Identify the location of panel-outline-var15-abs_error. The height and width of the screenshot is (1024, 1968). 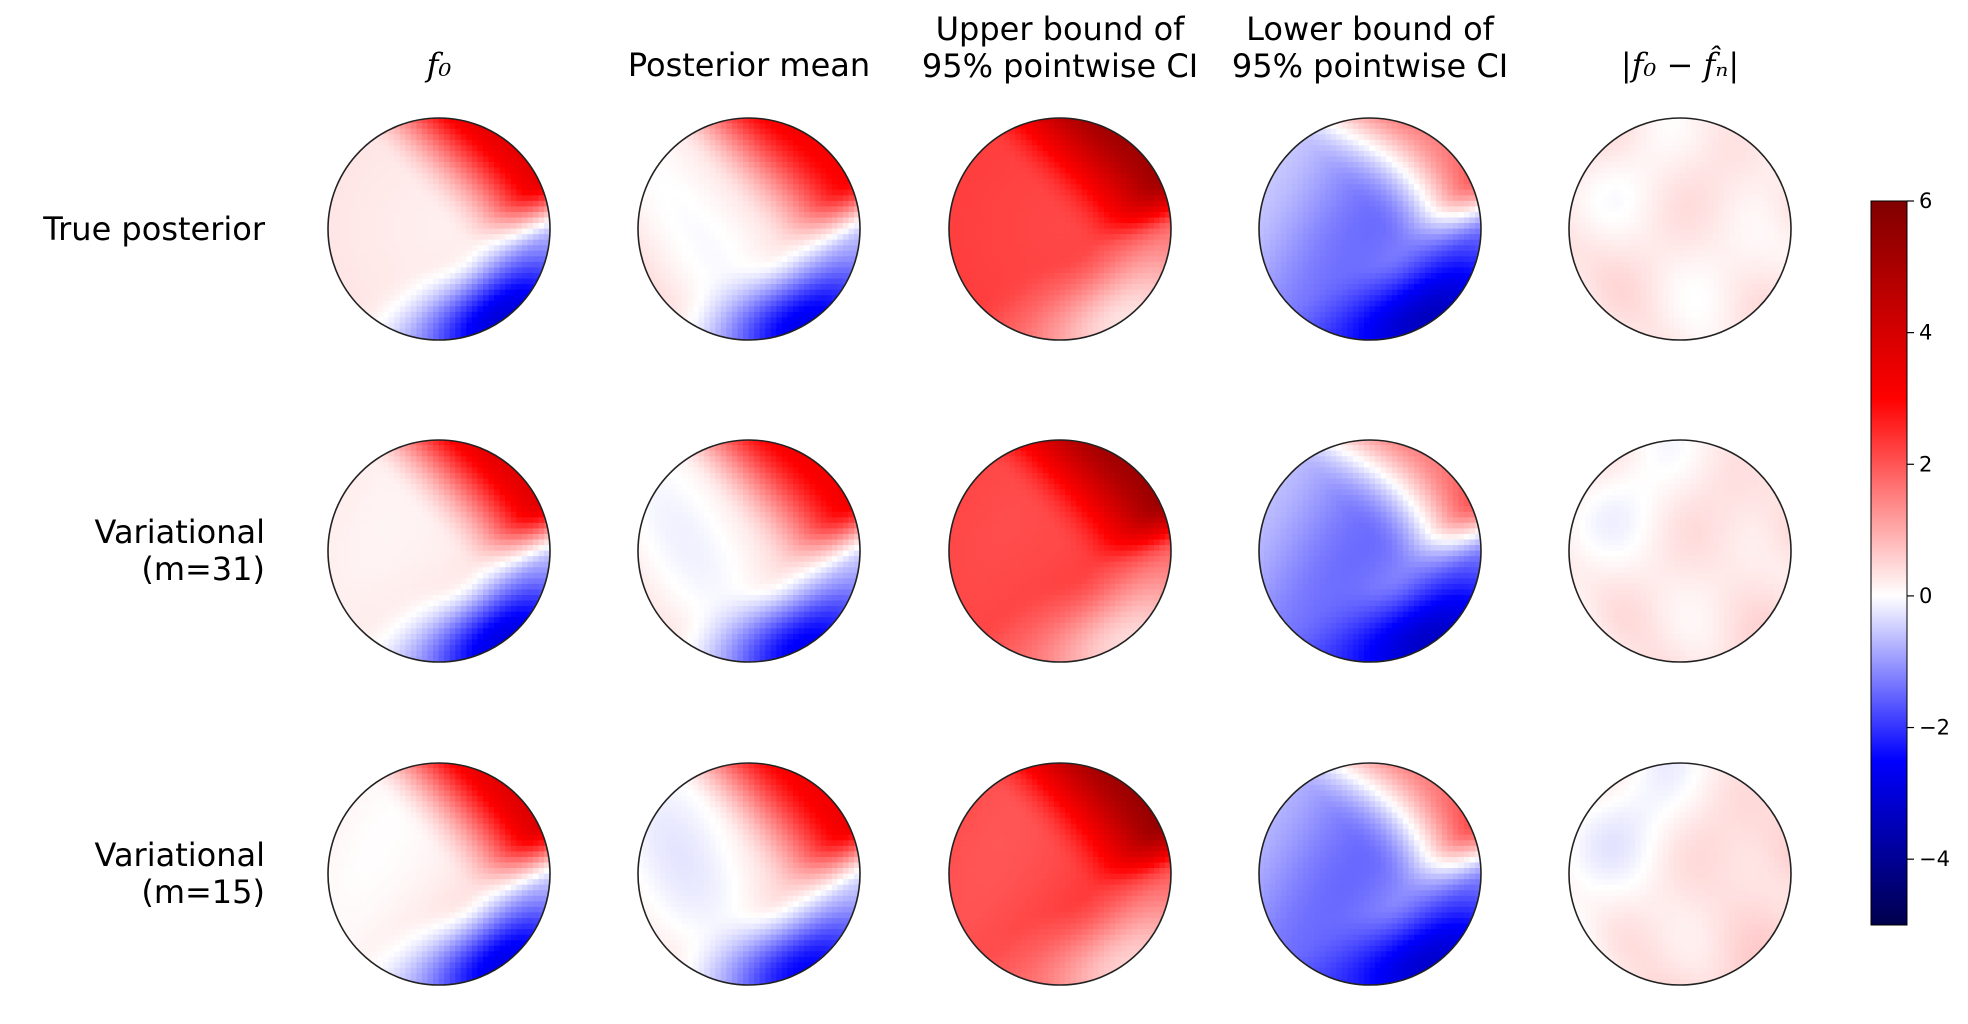
(1680, 874).